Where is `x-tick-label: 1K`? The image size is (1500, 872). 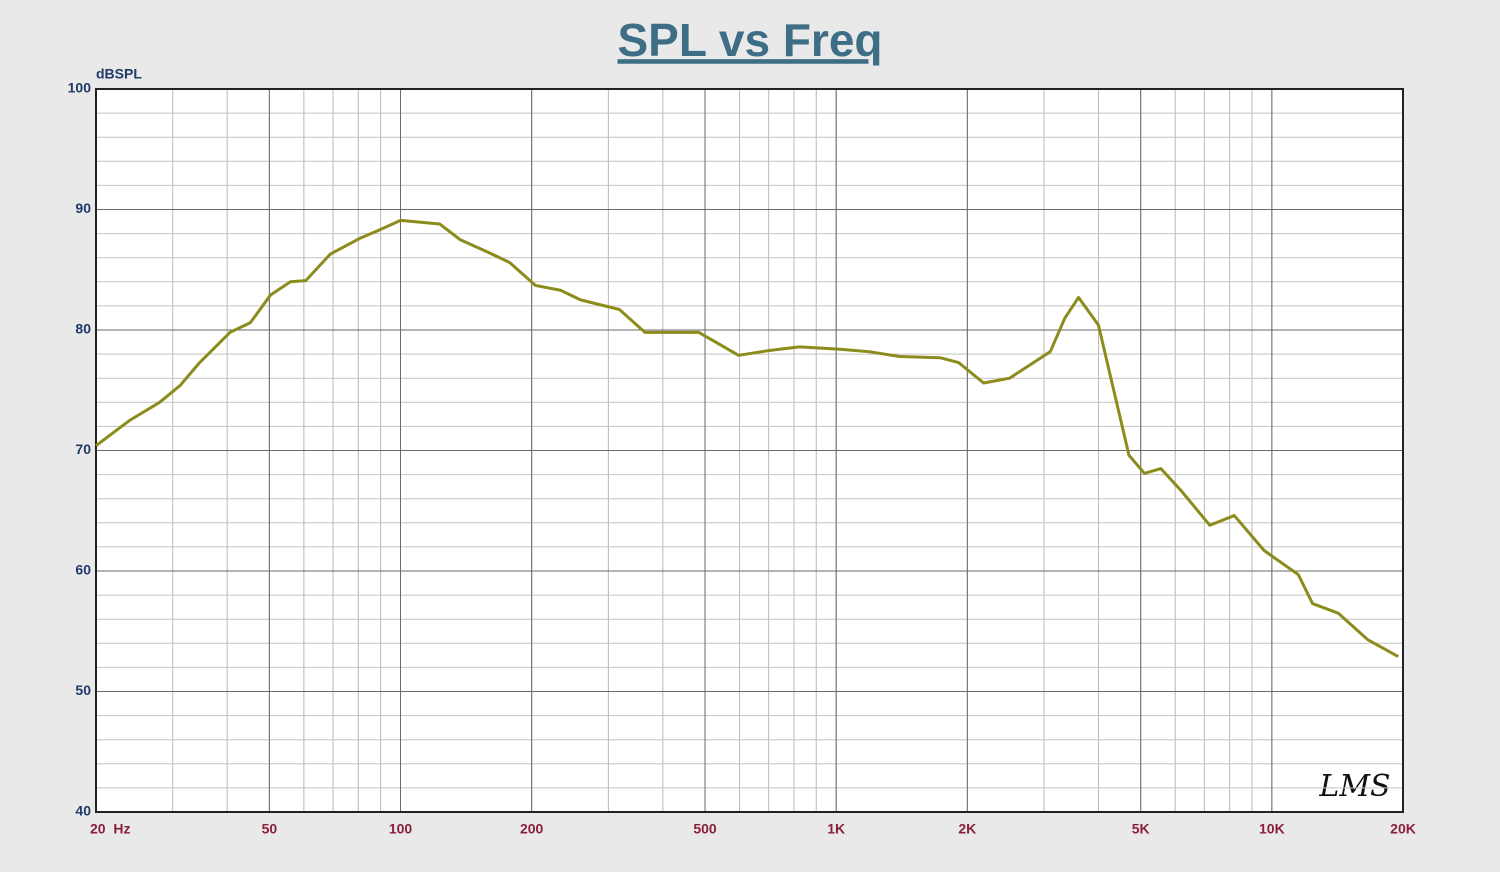
x-tick-label: 1K is located at coordinates (836, 829).